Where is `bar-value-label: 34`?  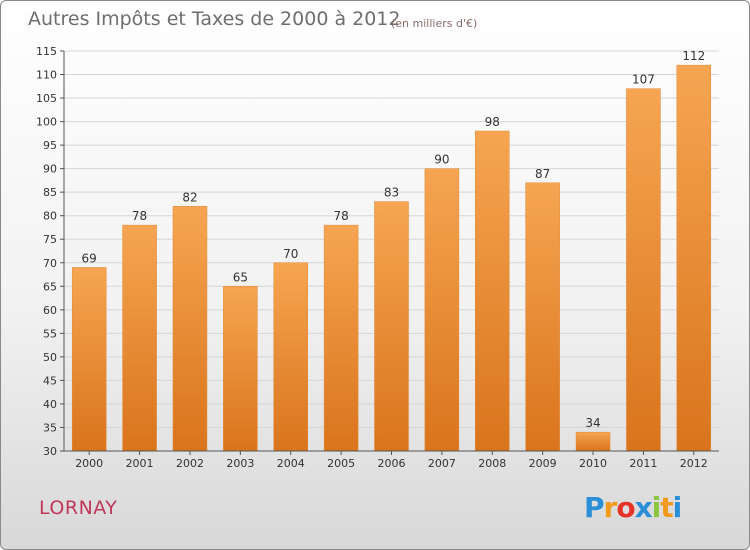
bar-value-label: 34 is located at coordinates (592, 423).